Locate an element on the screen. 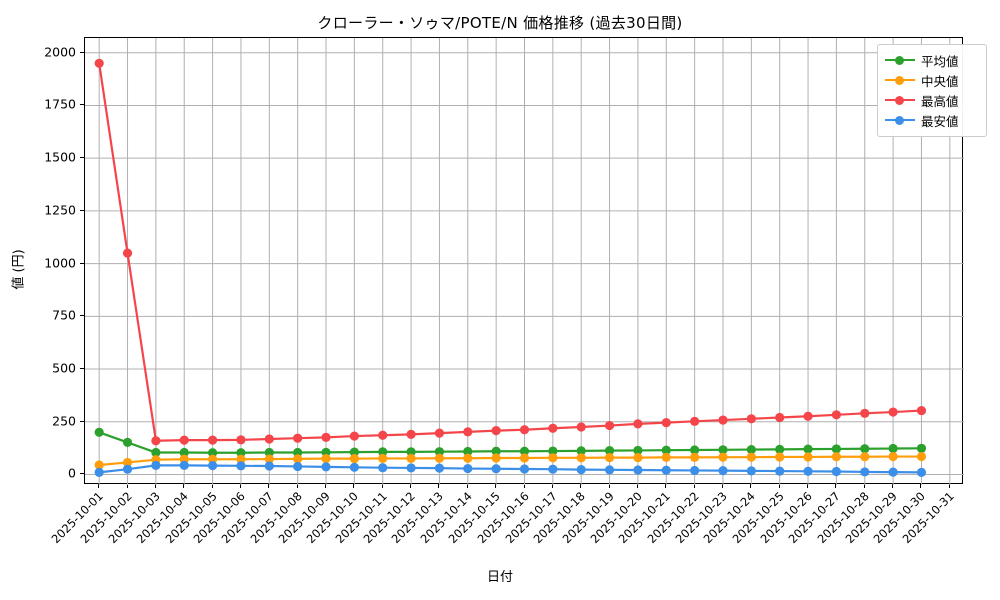  legend-item-0: 平均値 is located at coordinates (932, 60).